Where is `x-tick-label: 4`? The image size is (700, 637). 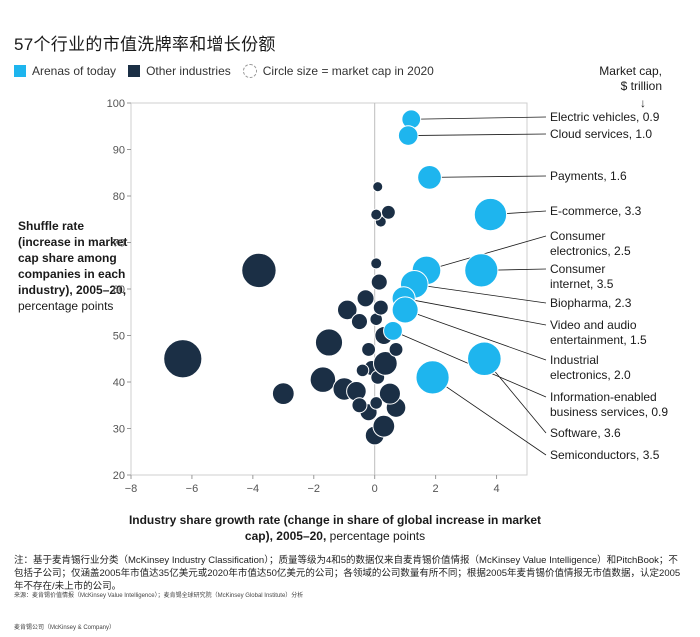
x-tick-label: 4 is located at coordinates (496, 489).